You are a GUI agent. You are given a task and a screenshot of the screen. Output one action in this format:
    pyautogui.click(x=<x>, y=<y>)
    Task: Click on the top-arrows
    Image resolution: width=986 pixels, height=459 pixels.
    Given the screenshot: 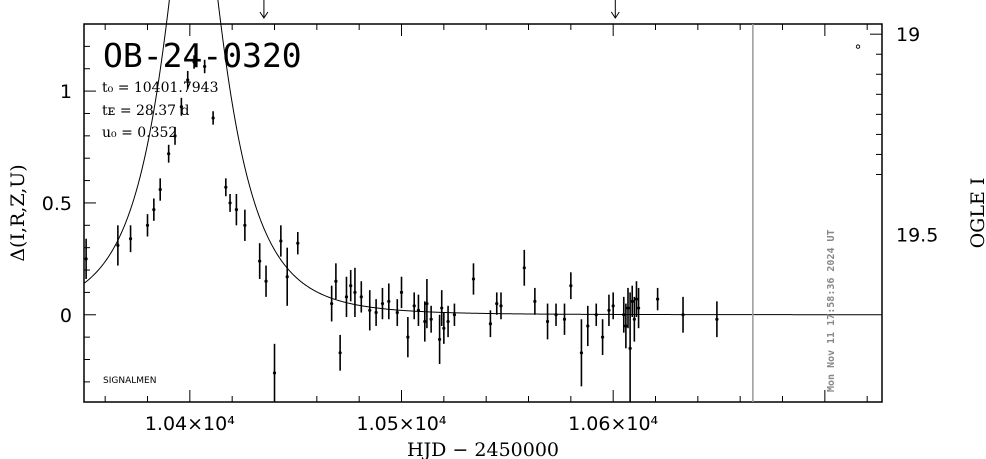 What is the action you would take?
    pyautogui.click(x=439, y=9)
    